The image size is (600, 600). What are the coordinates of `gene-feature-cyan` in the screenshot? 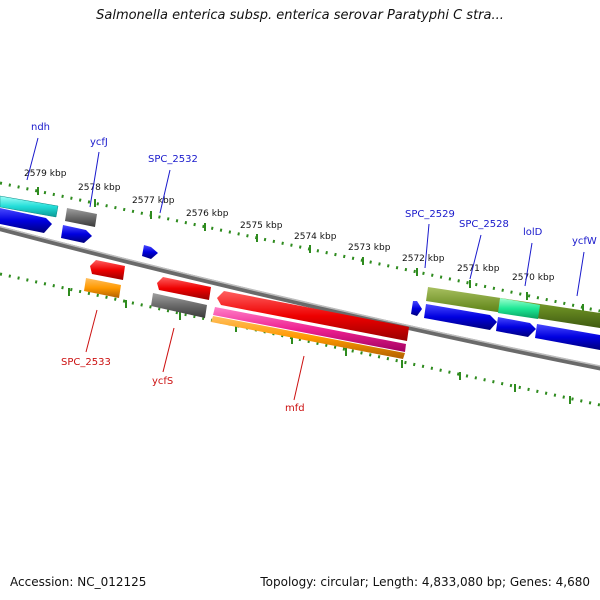 It's located at (29, 206).